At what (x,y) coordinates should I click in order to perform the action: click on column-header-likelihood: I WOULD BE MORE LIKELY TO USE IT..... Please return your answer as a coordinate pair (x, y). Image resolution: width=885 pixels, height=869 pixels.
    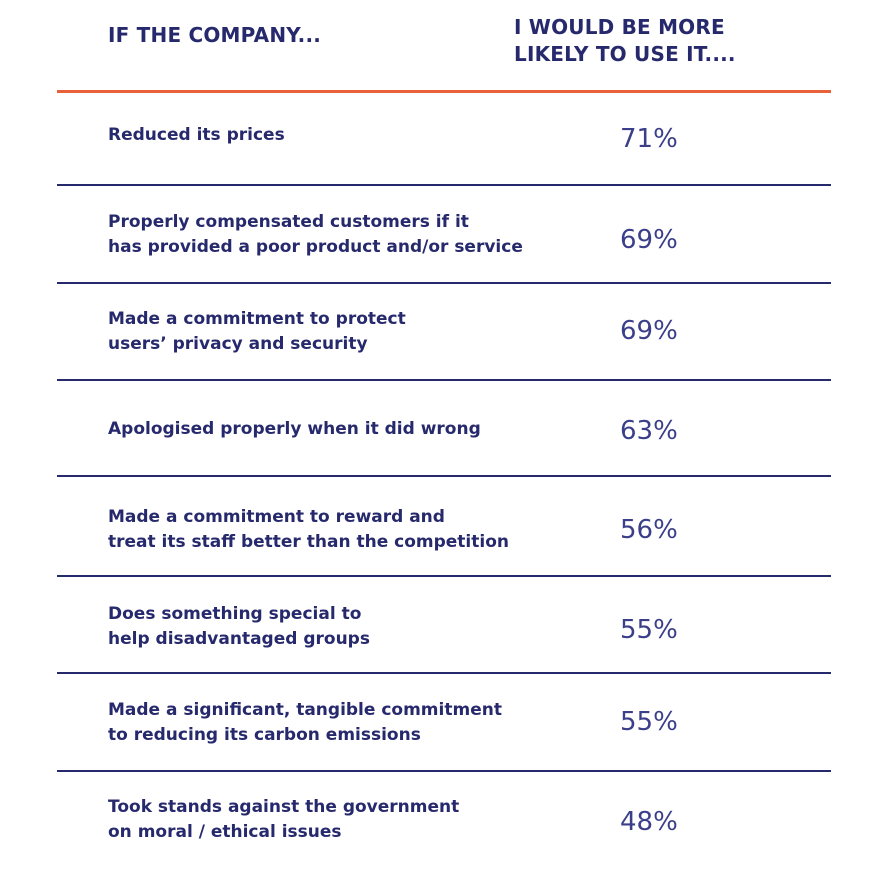
    Looking at the image, I should click on (625, 40).